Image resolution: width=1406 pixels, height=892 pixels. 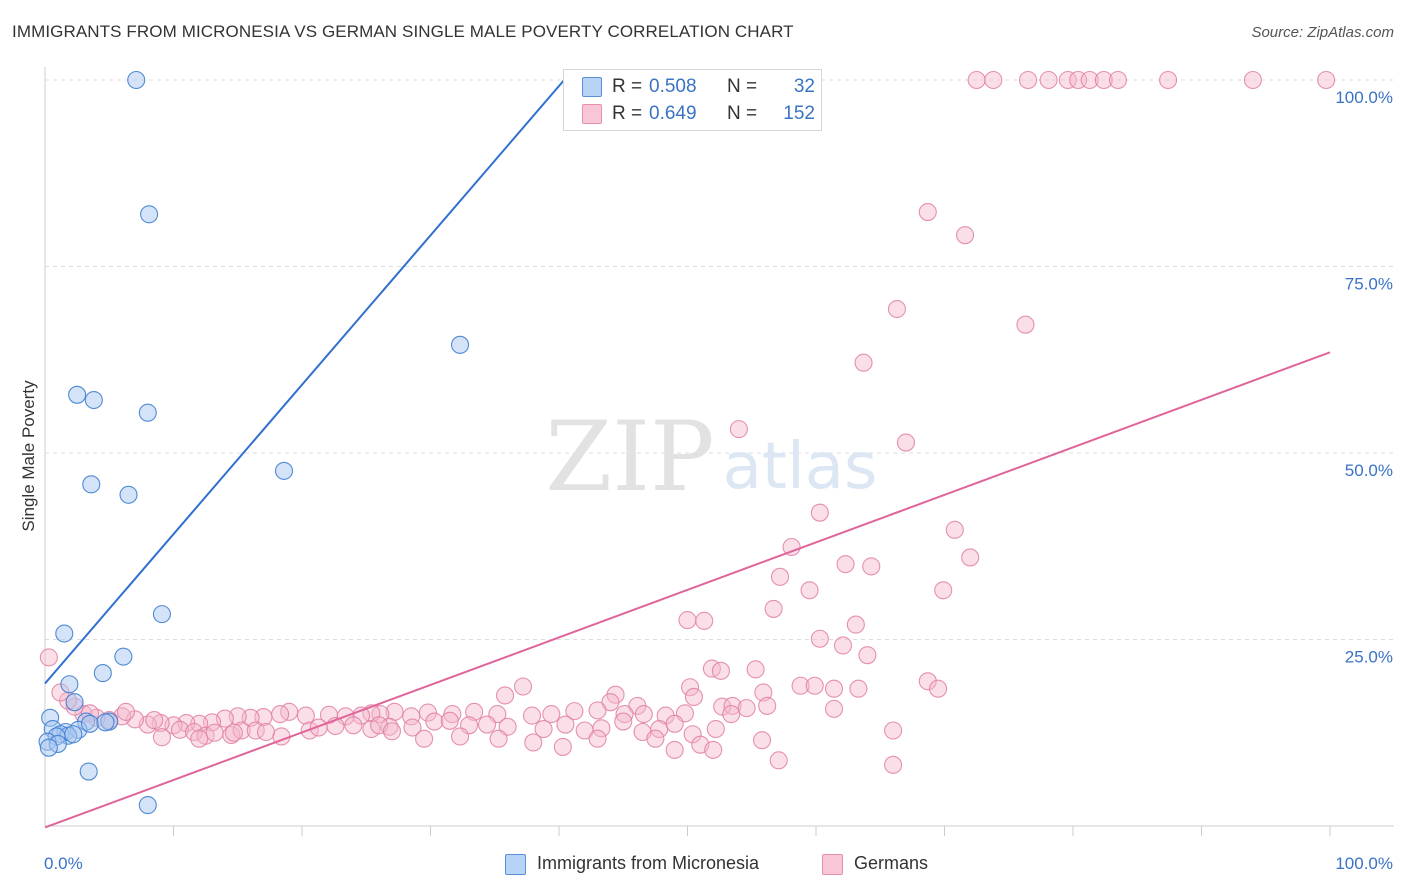 I want to click on legend-label: Immigrants from Micronesia, so click(x=648, y=863).